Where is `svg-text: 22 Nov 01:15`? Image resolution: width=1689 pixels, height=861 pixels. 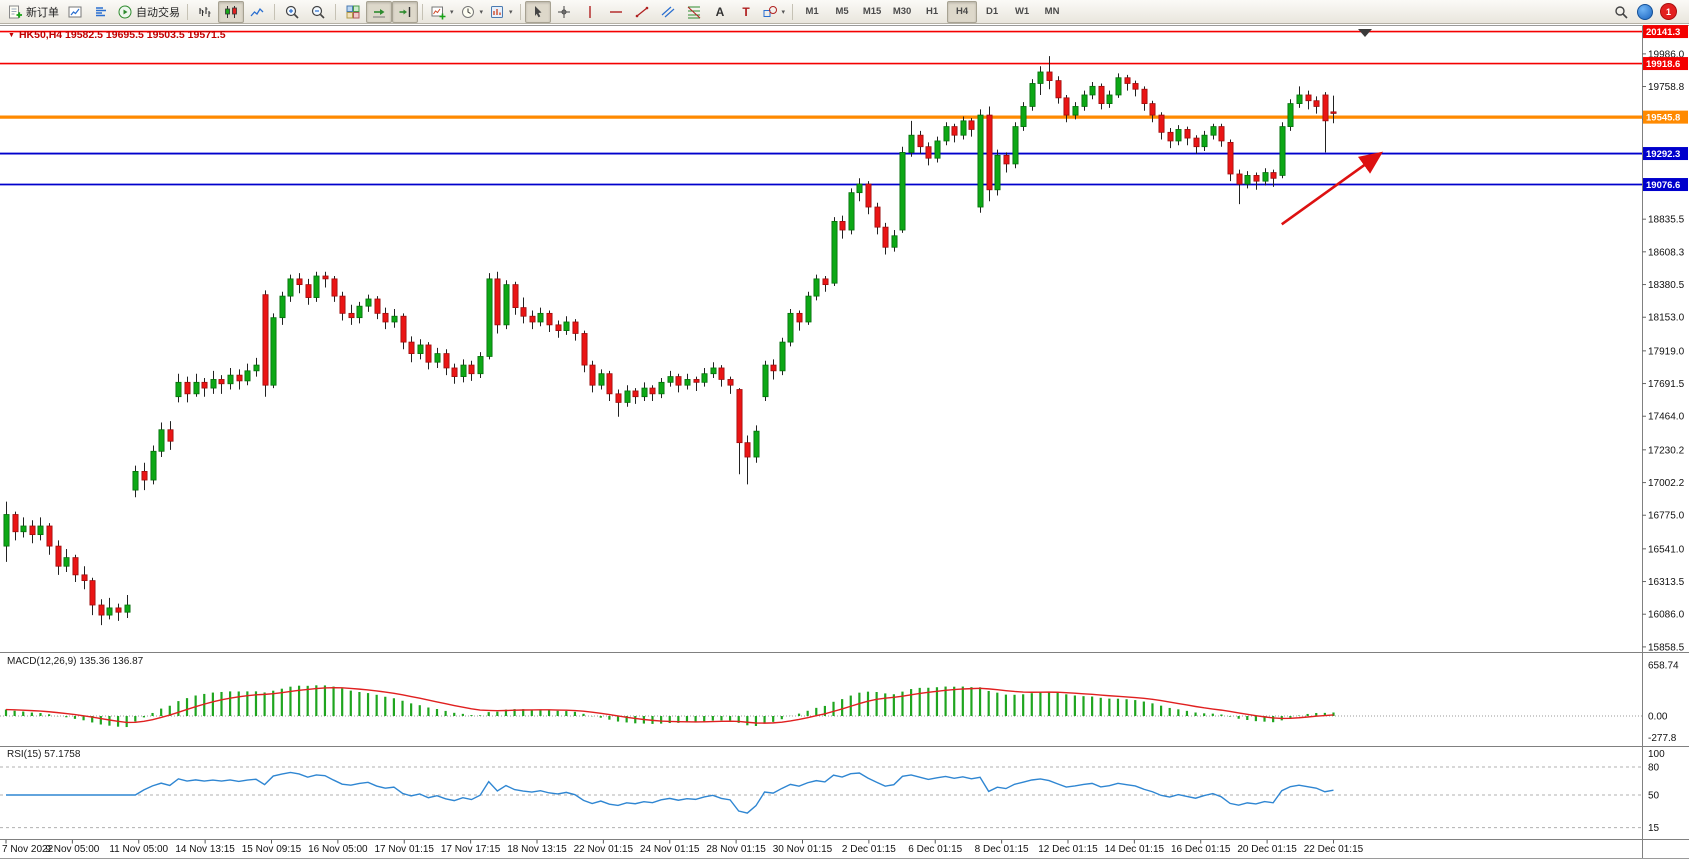 svg-text: 22 Nov 01:15 is located at coordinates (604, 849).